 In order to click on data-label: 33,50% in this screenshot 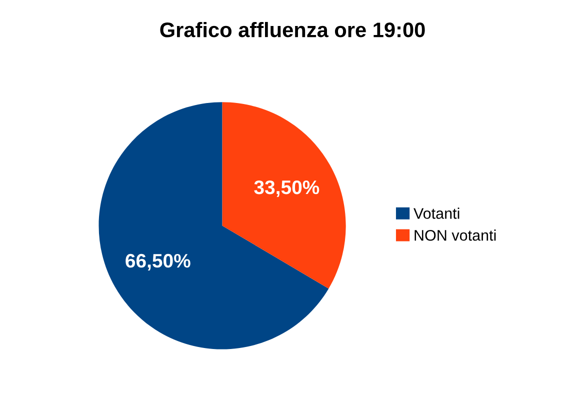, I will do `click(287, 189)`.